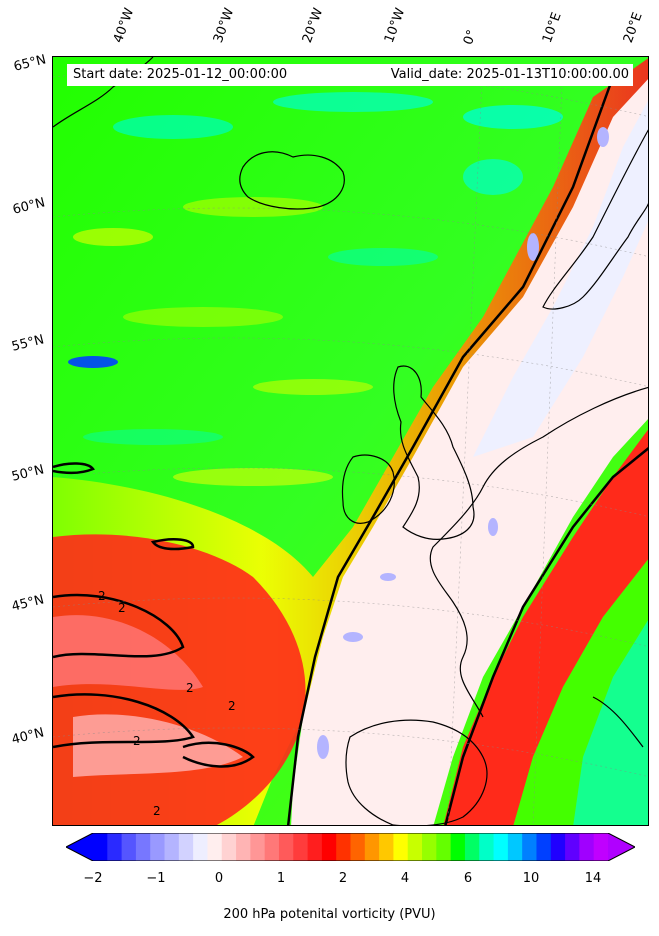  Describe the element at coordinates (531, 878) in the screenshot. I see `colorbar-tick-label: 10` at that location.